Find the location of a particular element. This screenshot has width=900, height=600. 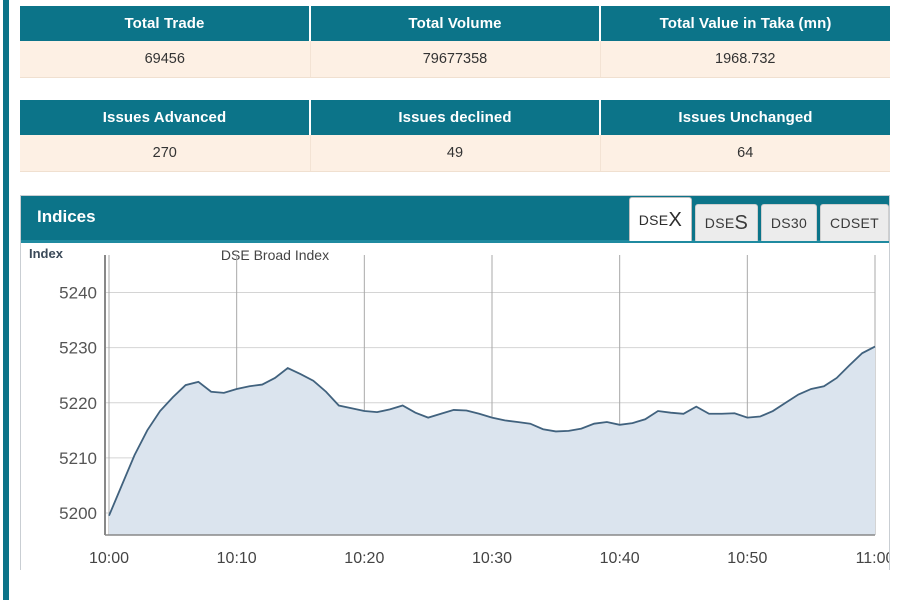

value-total-trade: 69456 is located at coordinates (165, 59).